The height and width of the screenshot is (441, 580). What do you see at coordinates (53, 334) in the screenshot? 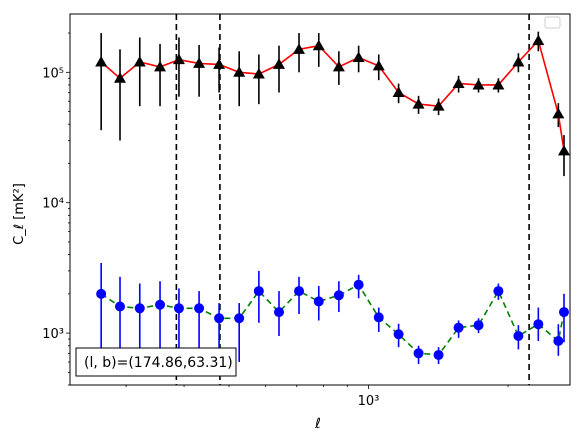
I see `y-tick-label: 10³` at bounding box center [53, 334].